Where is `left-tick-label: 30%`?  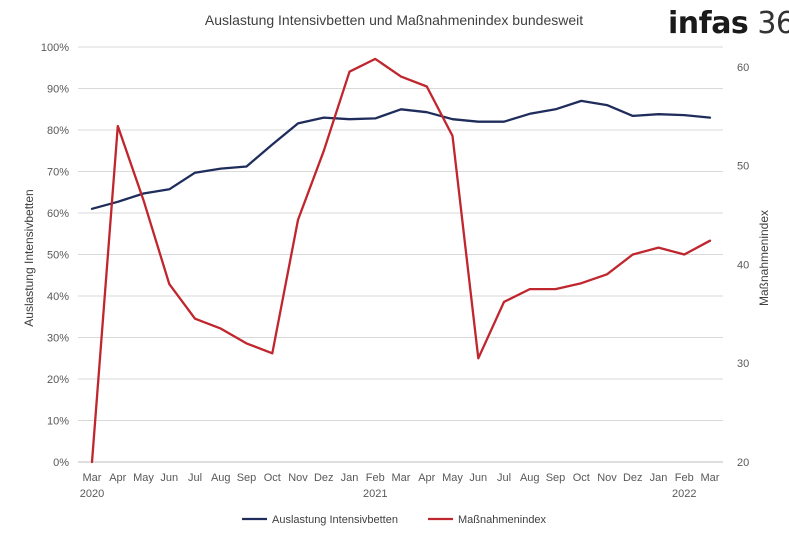
left-tick-label: 30% is located at coordinates (58, 339).